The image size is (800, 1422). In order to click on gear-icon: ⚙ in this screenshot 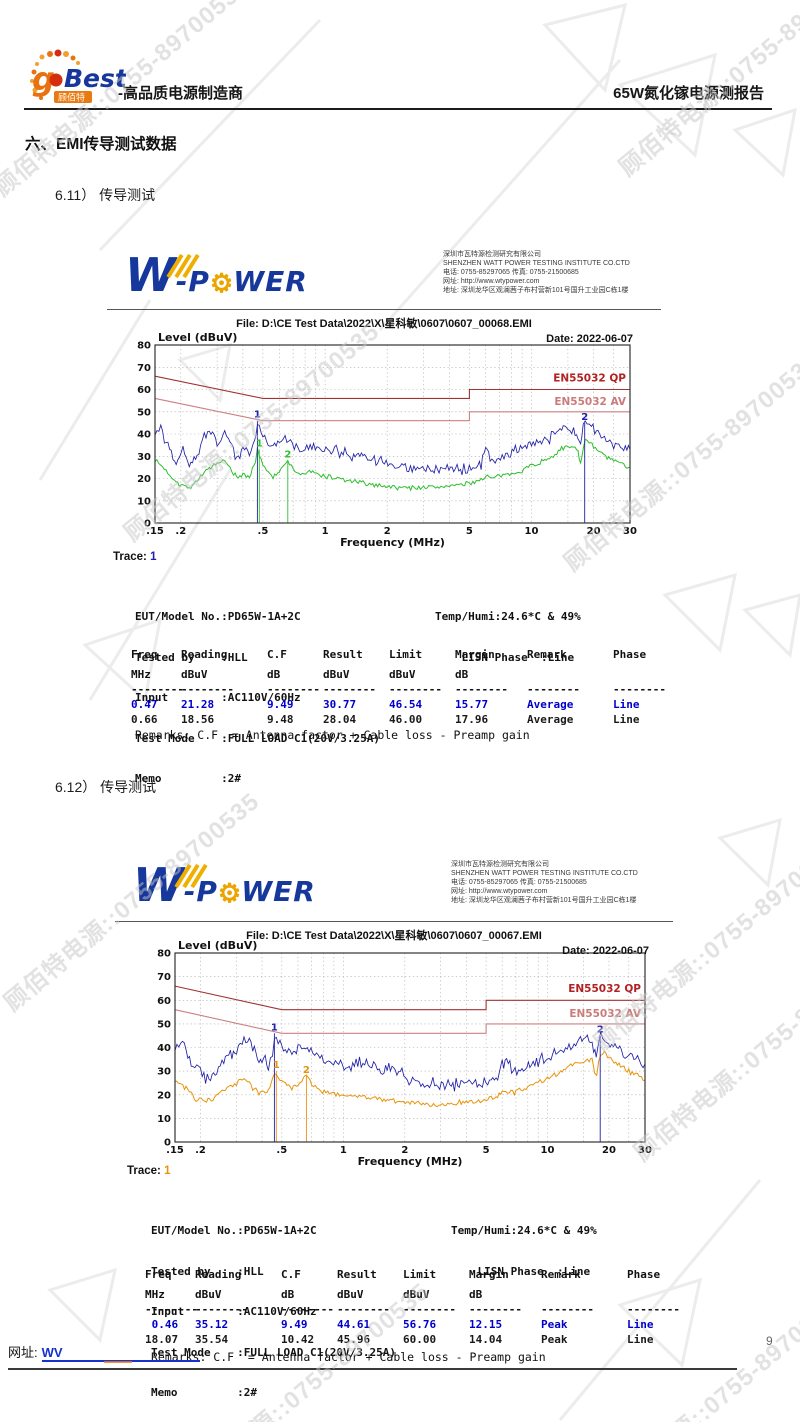, I will do `click(229, 893)`.